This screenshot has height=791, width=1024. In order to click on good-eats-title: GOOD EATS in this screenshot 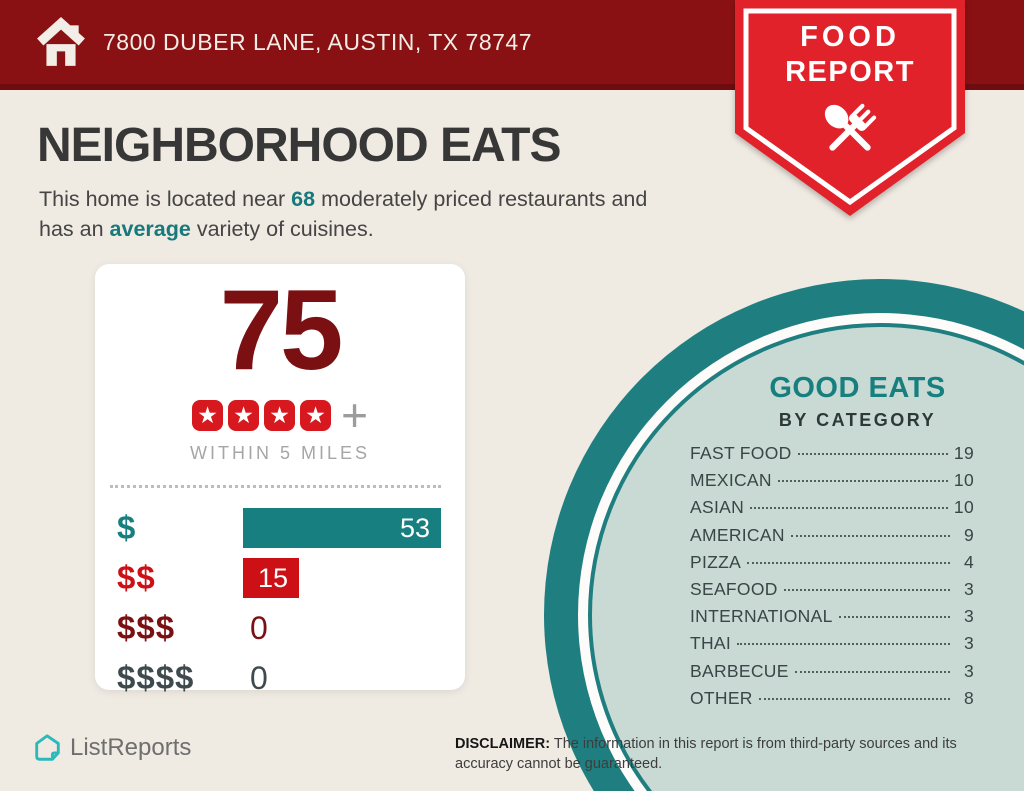, I will do `click(857, 388)`.